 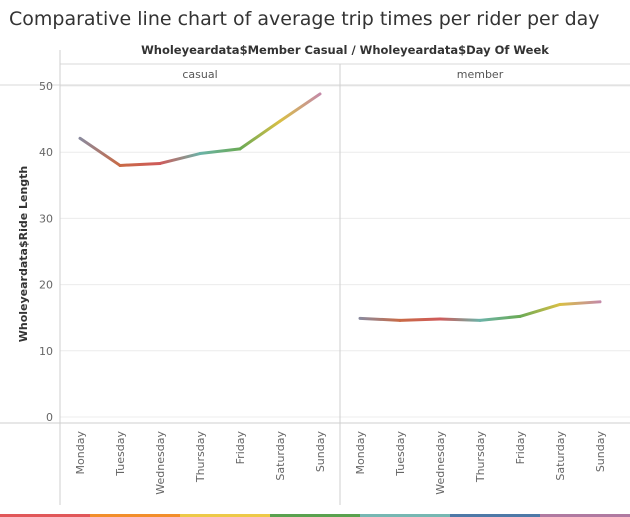 What do you see at coordinates (46, 152) in the screenshot?
I see `y-tick-label: 40` at bounding box center [46, 152].